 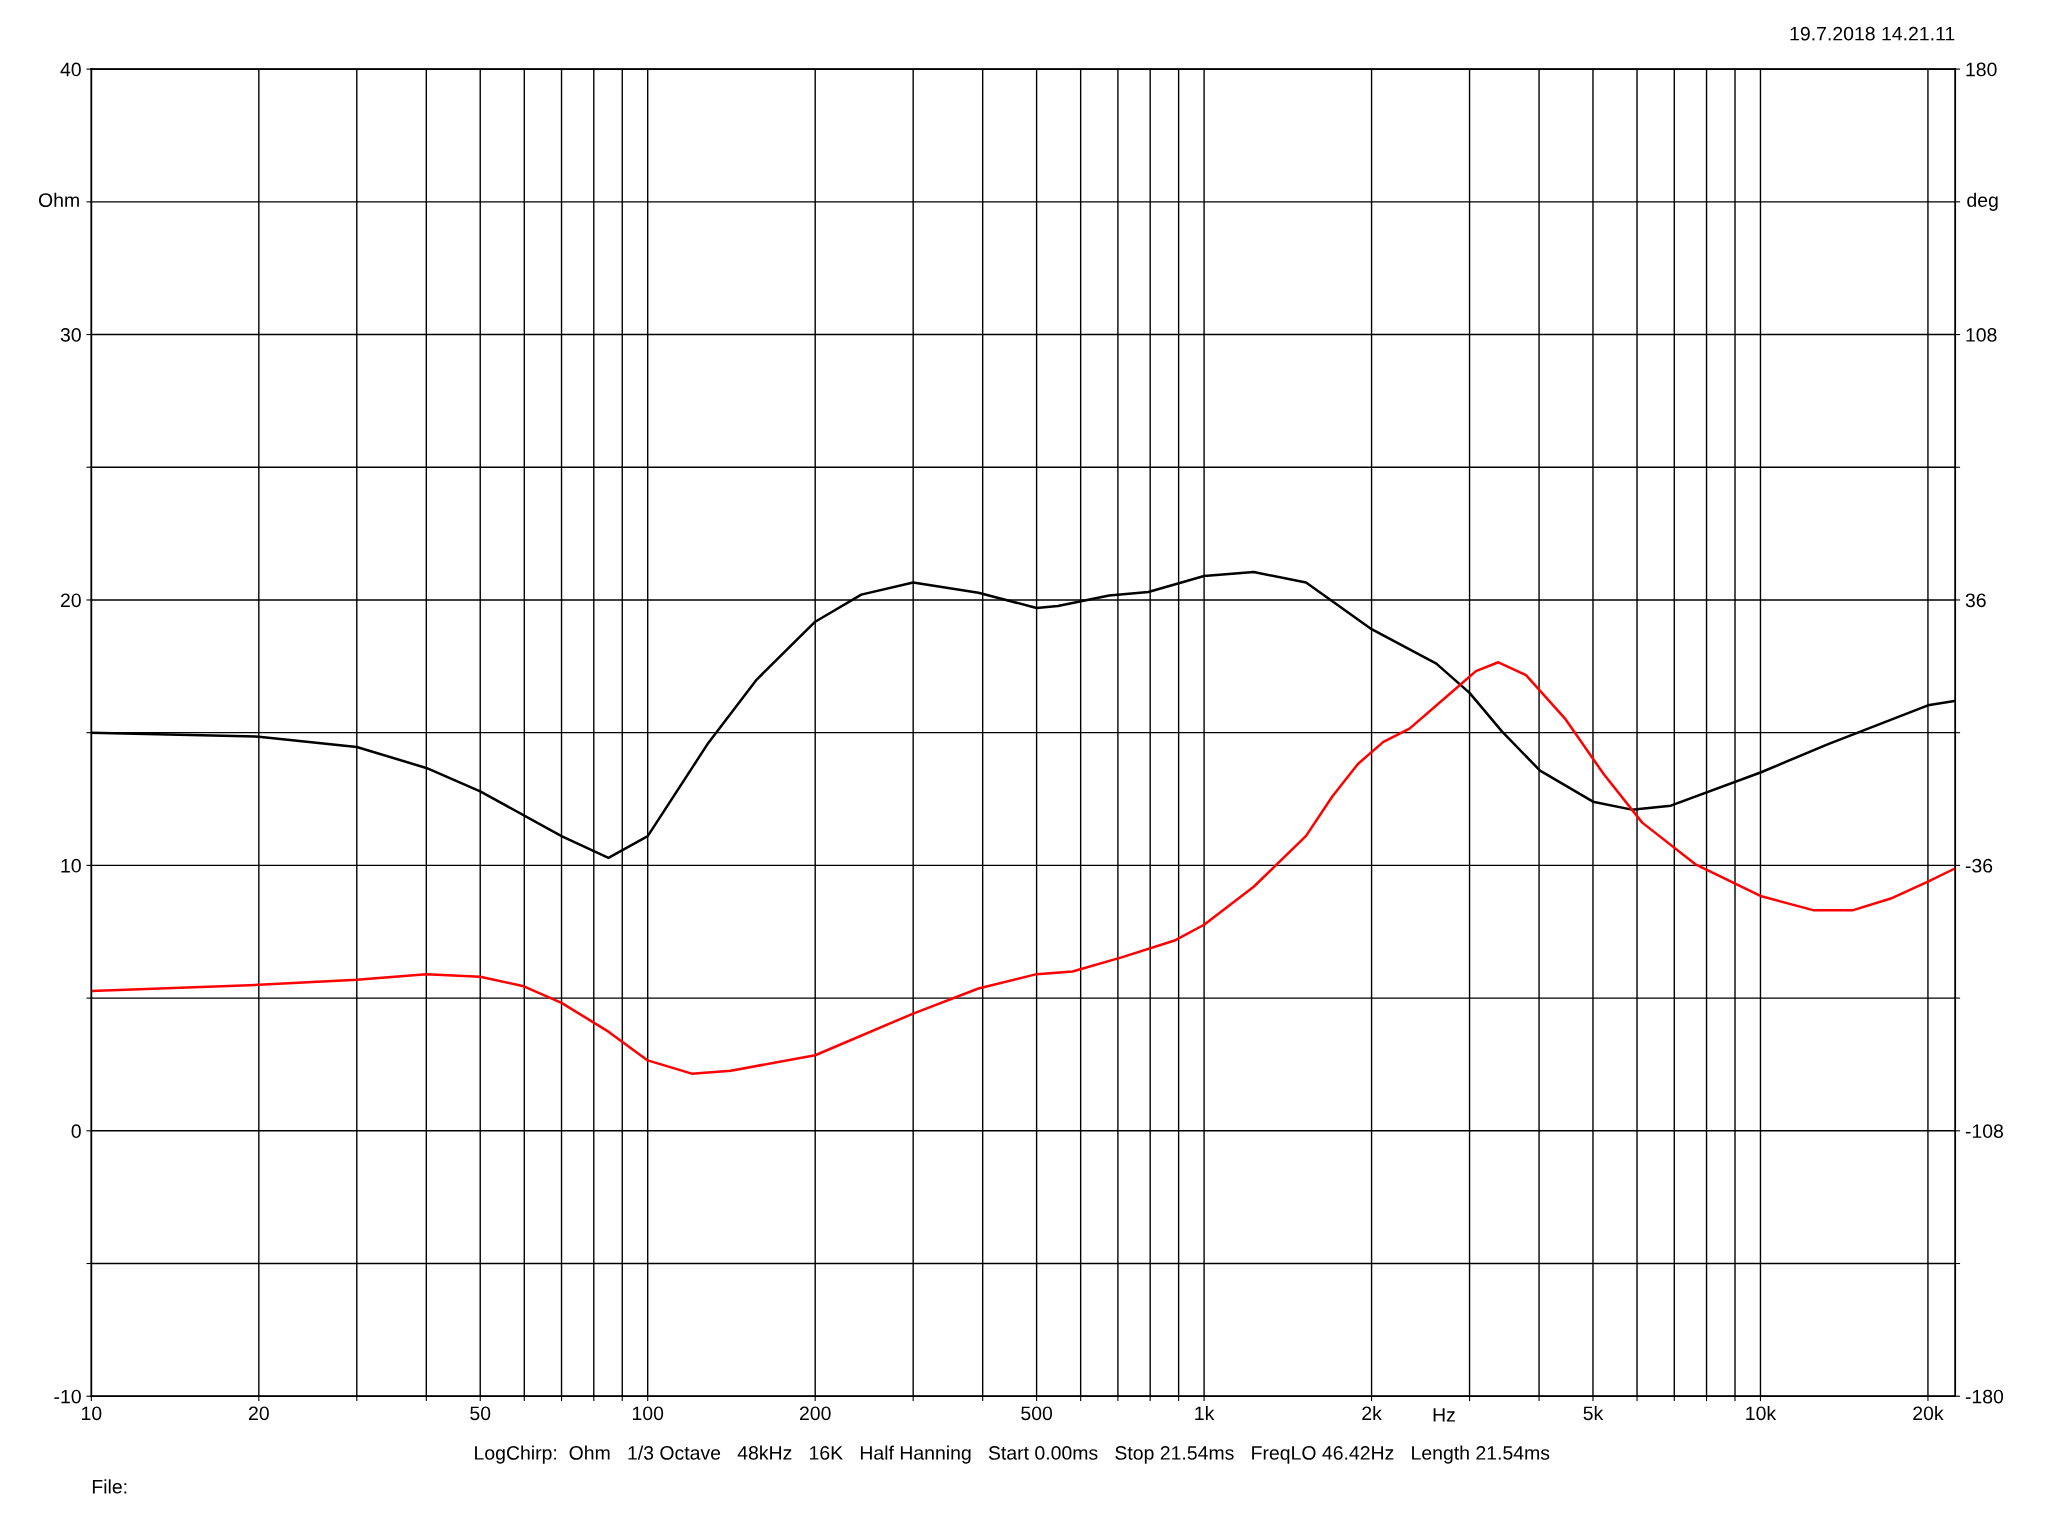 What do you see at coordinates (1372, 1413) in the screenshot?
I see `x-tick-label: 2k` at bounding box center [1372, 1413].